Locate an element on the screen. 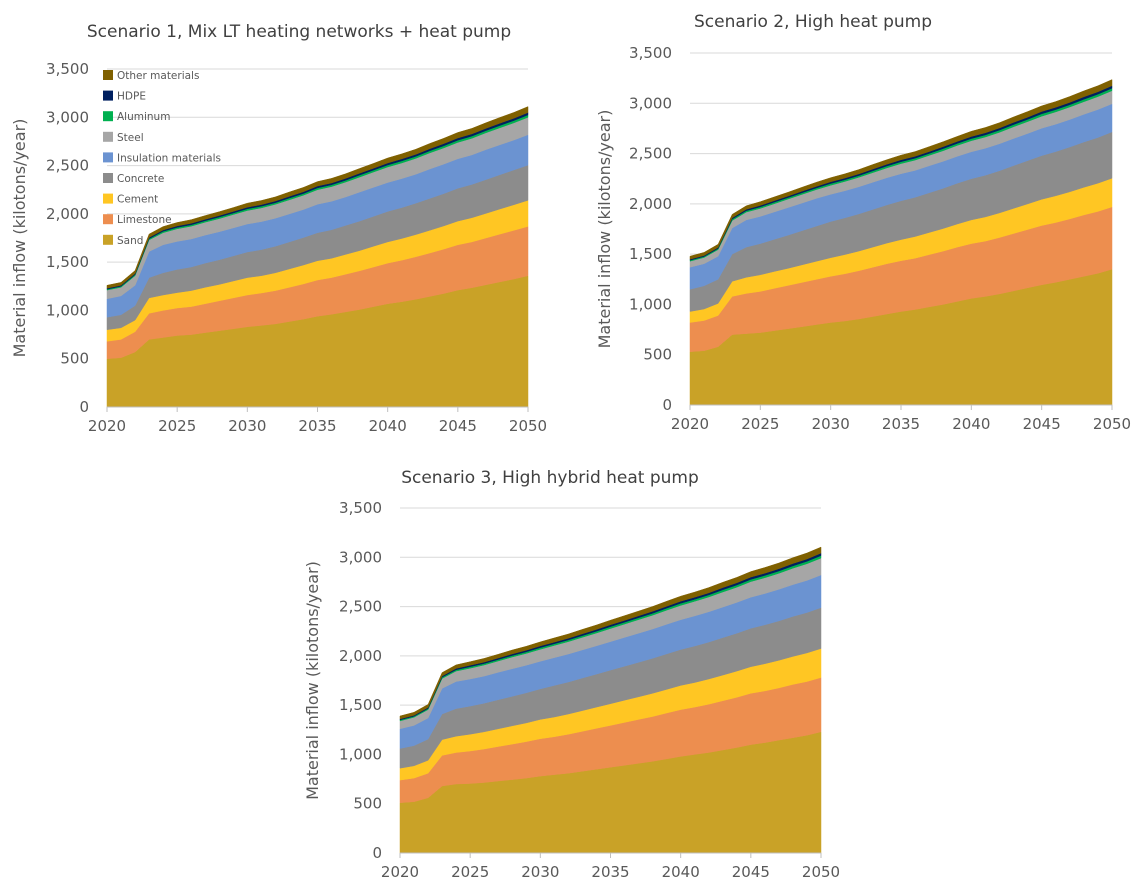 This screenshot has height=879, width=1133. legend-swatch-cement is located at coordinates (108, 198).